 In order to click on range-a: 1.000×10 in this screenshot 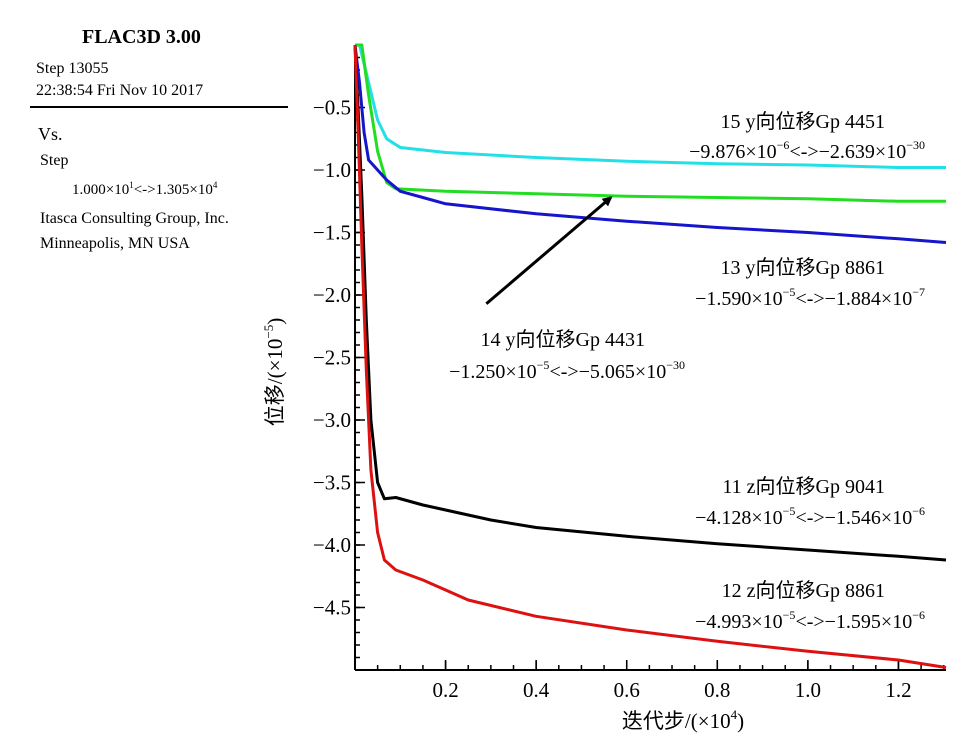, I will do `click(101, 190)`.